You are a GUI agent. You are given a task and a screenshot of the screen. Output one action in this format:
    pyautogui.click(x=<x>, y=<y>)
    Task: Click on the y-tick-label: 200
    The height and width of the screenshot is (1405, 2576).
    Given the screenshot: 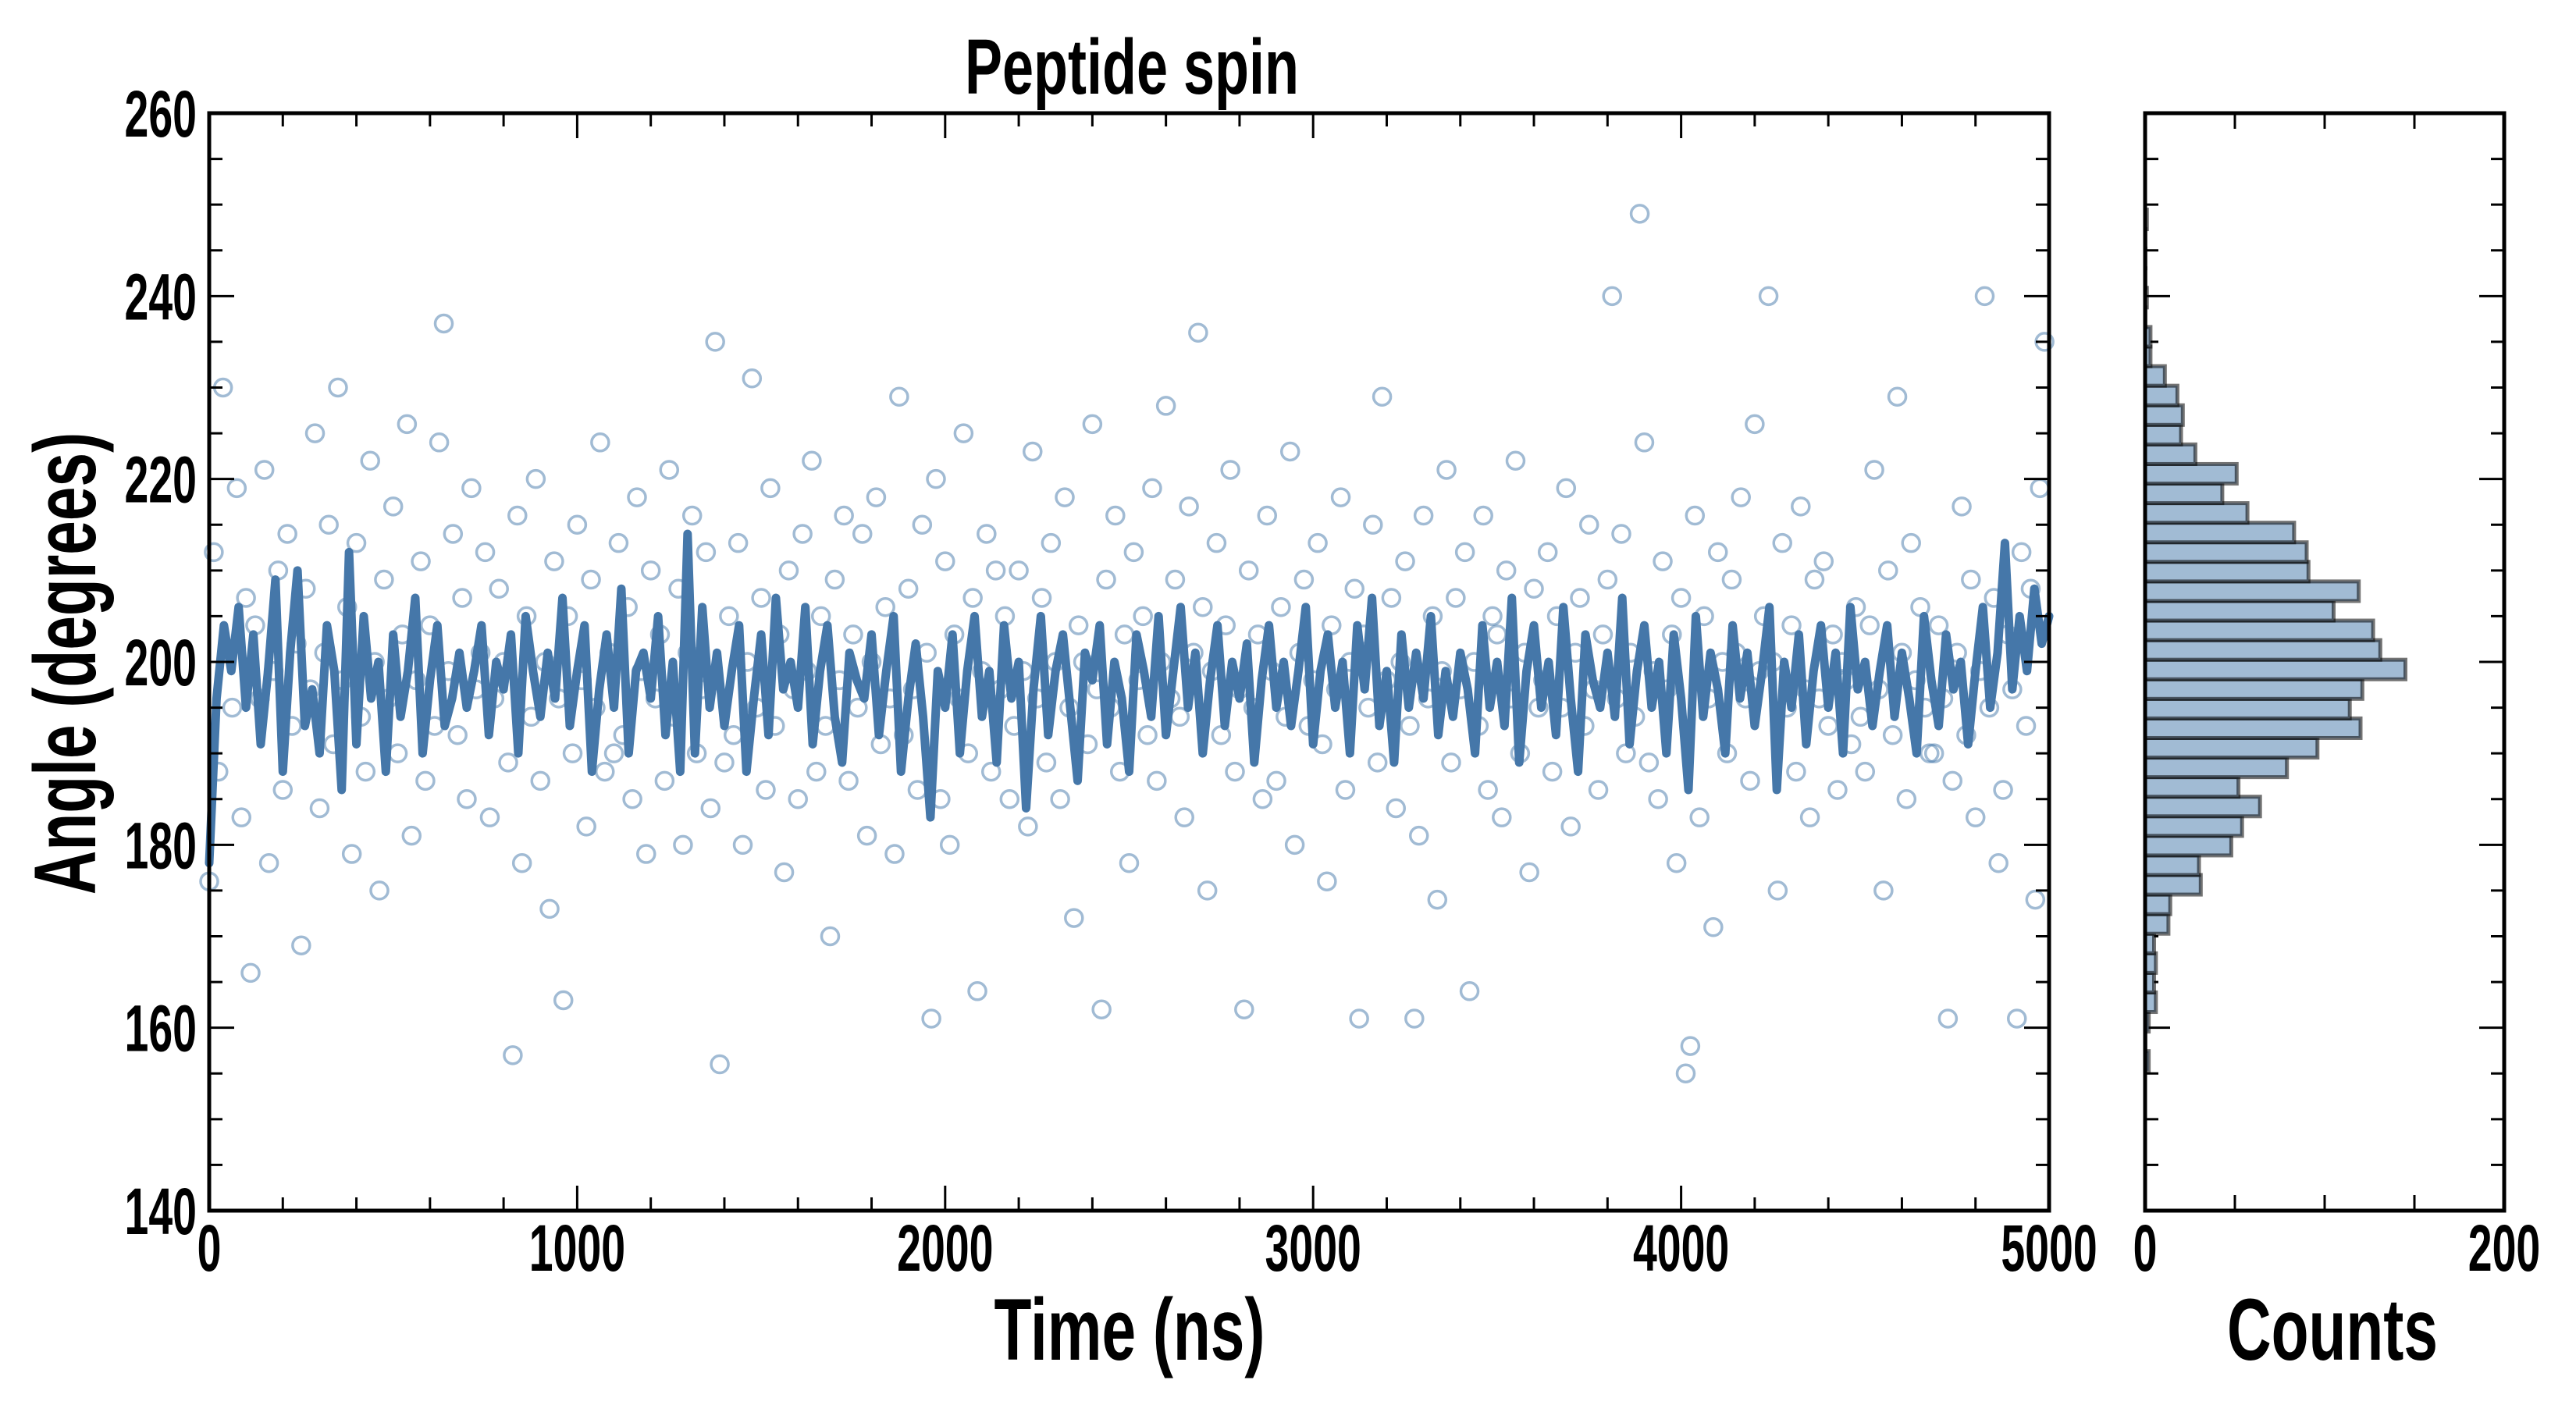 What is the action you would take?
    pyautogui.click(x=161, y=664)
    